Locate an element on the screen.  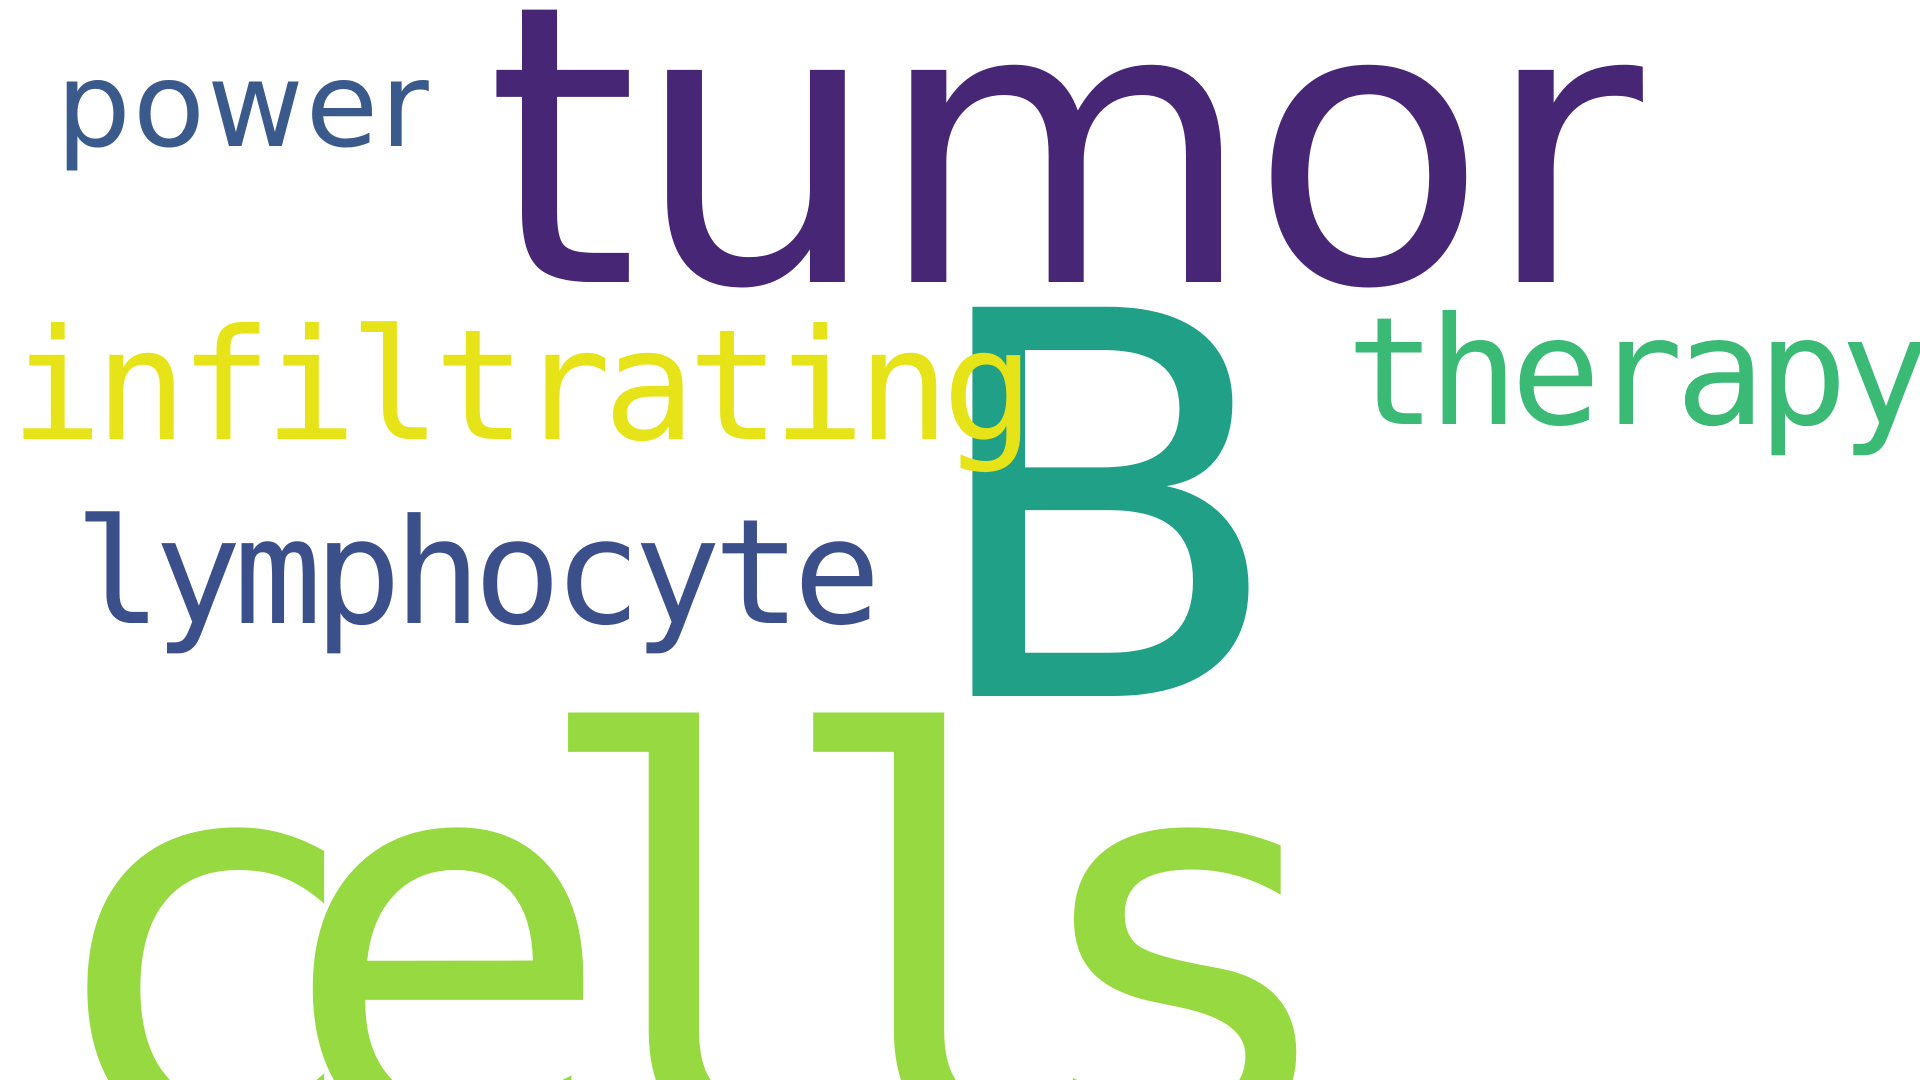
word-lymphocyte: lymphocyte is located at coordinates (477, 573).